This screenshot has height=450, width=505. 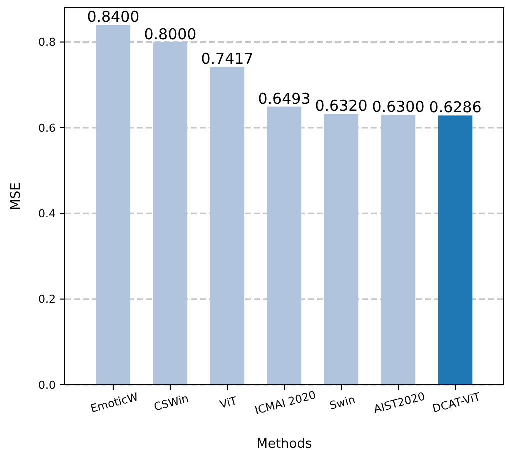 I want to click on x-axis-title: Methods, so click(x=284, y=443).